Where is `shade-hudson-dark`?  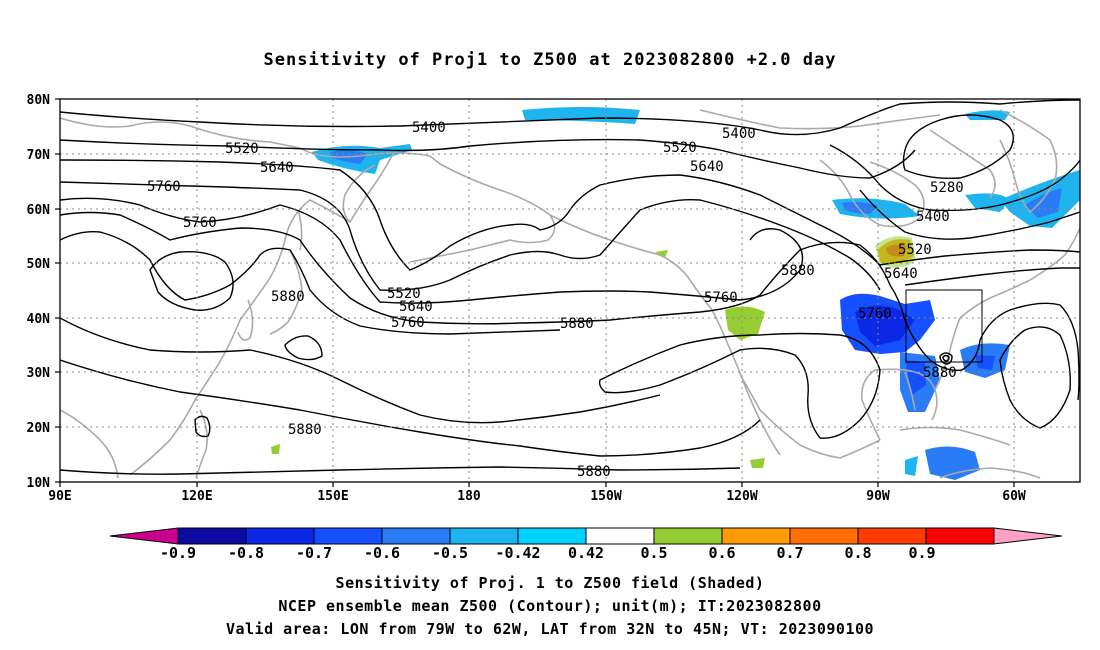
shade-hudson-dark is located at coordinates (860, 208).